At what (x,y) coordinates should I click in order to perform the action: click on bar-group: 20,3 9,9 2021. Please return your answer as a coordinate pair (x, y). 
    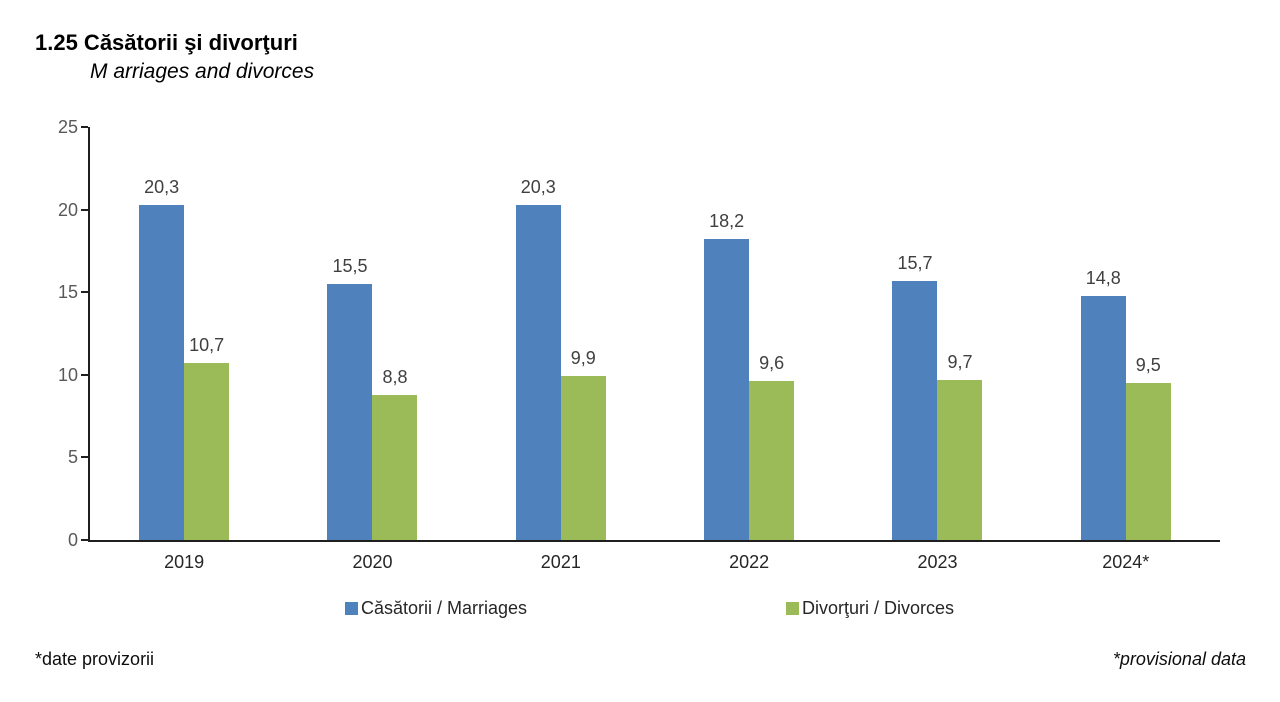
    Looking at the image, I should click on (561, 349).